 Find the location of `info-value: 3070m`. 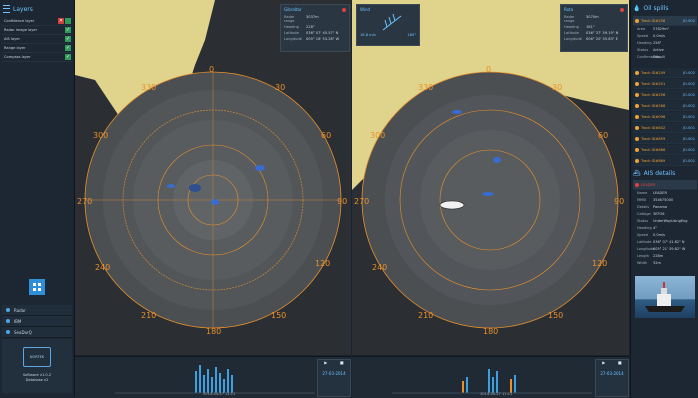

info-value: 3070m is located at coordinates (592, 17).